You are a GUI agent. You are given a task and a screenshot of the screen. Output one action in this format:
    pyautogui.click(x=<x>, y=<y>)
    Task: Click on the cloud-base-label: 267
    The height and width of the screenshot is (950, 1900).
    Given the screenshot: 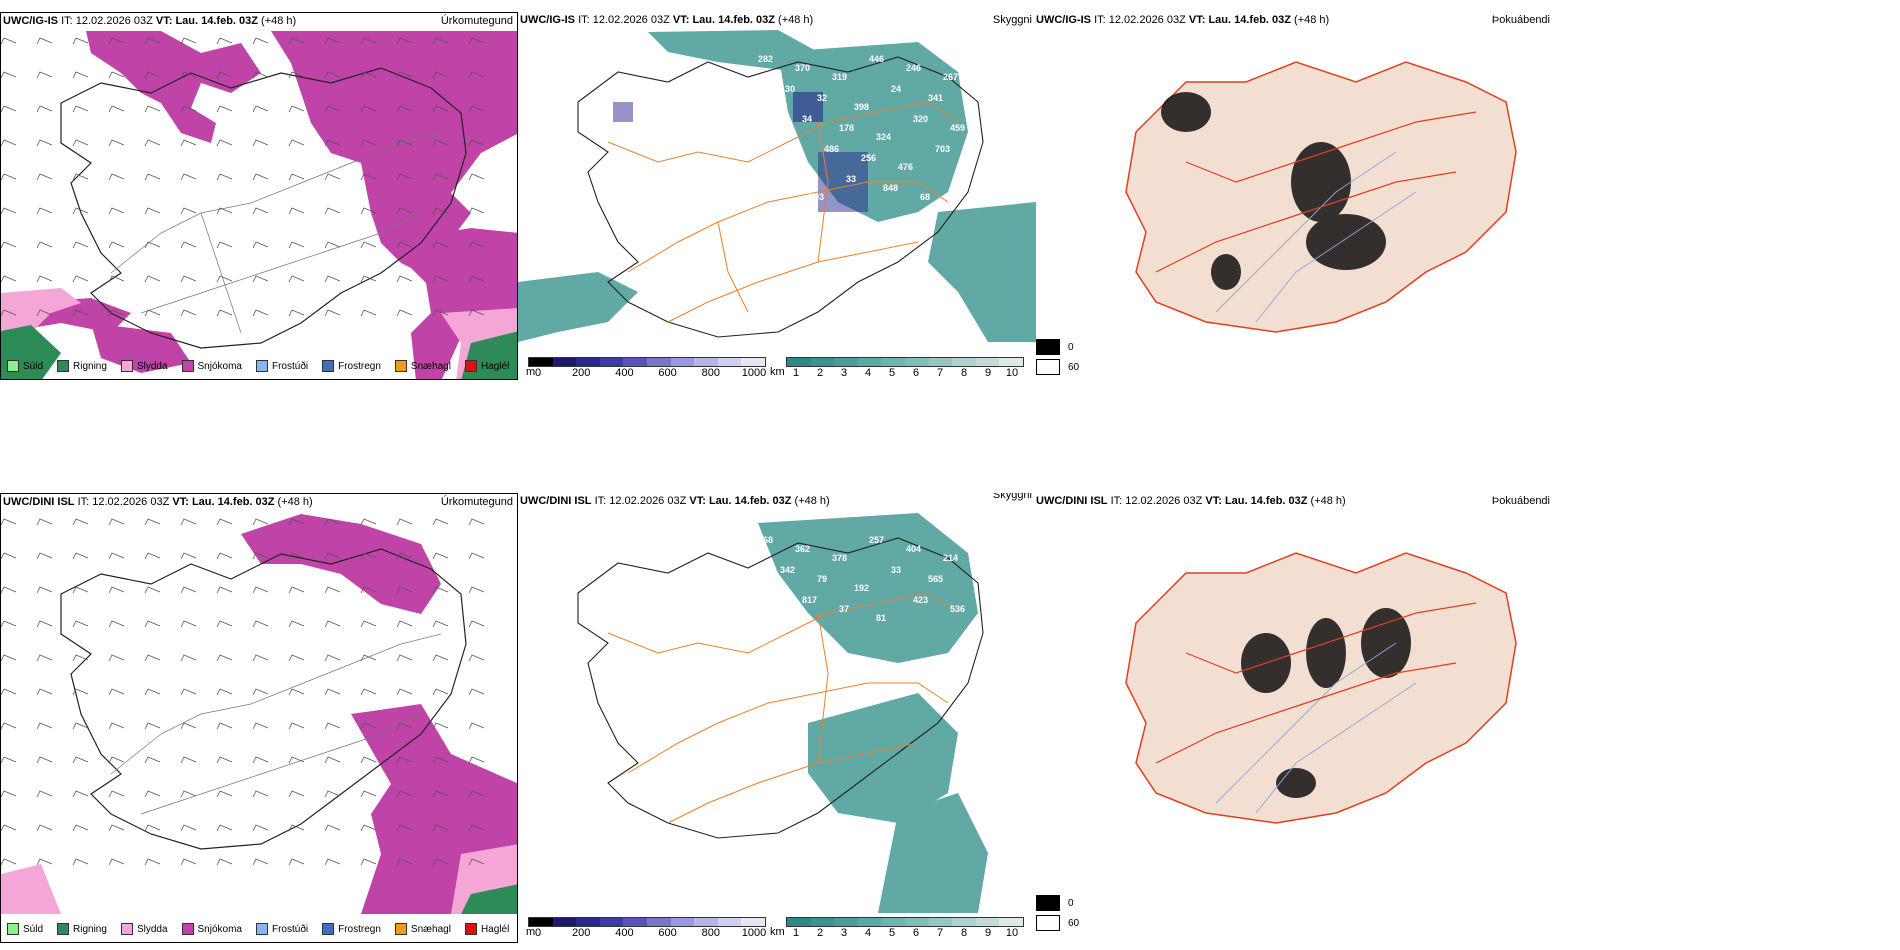 What is the action you would take?
    pyautogui.click(x=950, y=77)
    